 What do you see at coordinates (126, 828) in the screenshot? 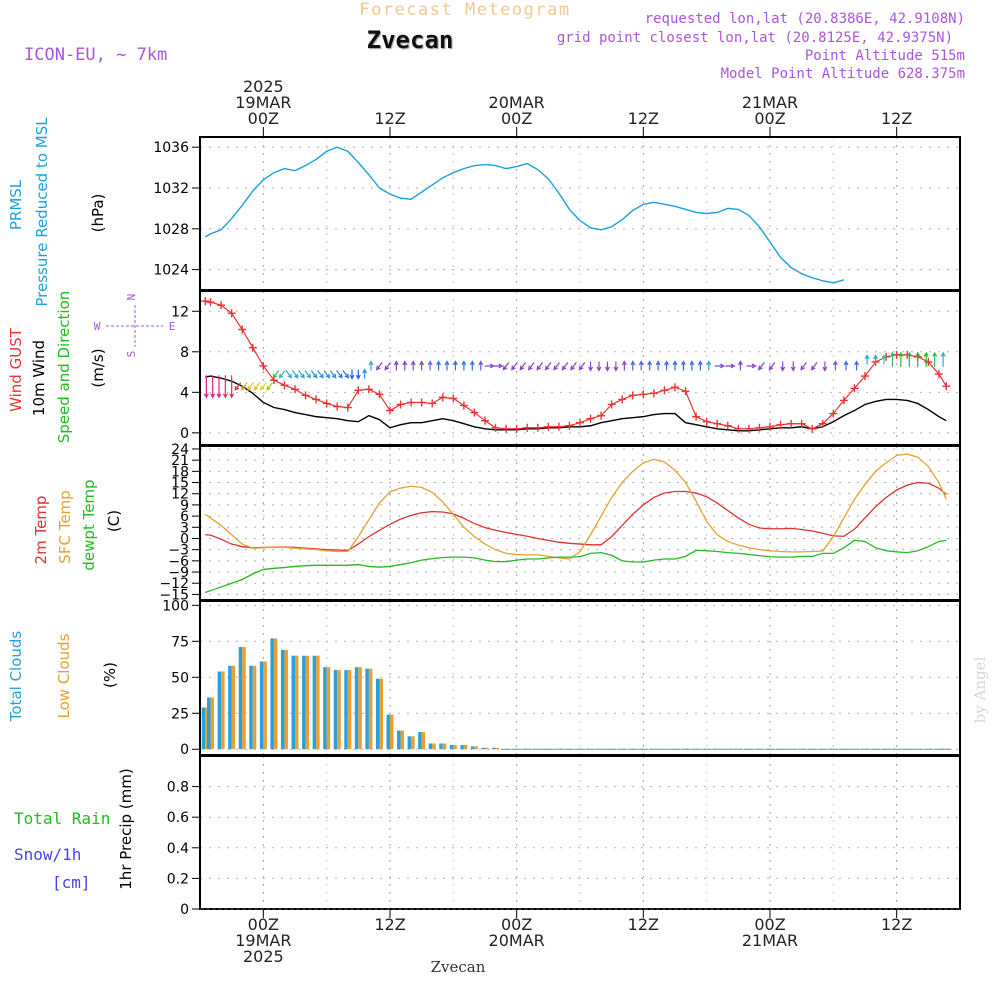
I see `precip-axis-label: 1hr Precip (mm)` at bounding box center [126, 828].